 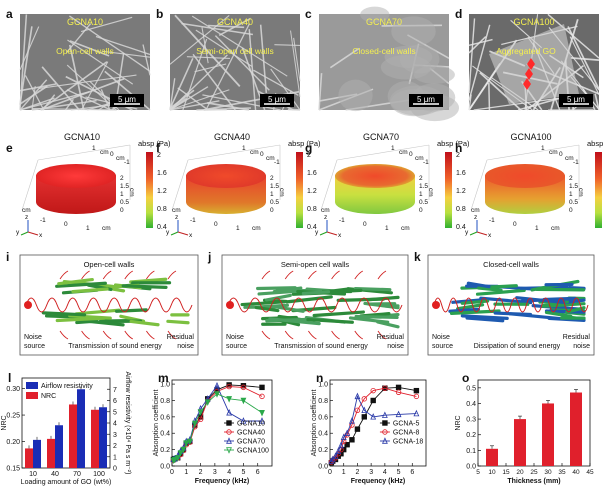 What do you see at coordinates (473, 233) in the screenshot?
I see `axis-triad-y` at bounding box center [473, 233].